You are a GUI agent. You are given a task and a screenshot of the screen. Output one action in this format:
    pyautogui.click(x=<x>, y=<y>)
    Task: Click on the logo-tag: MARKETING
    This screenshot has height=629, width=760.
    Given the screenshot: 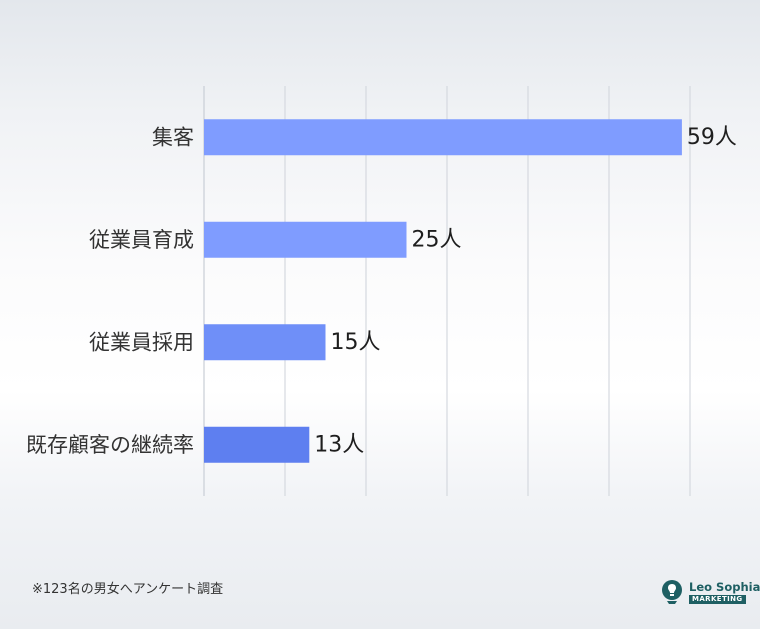 What is the action you would take?
    pyautogui.click(x=717, y=599)
    